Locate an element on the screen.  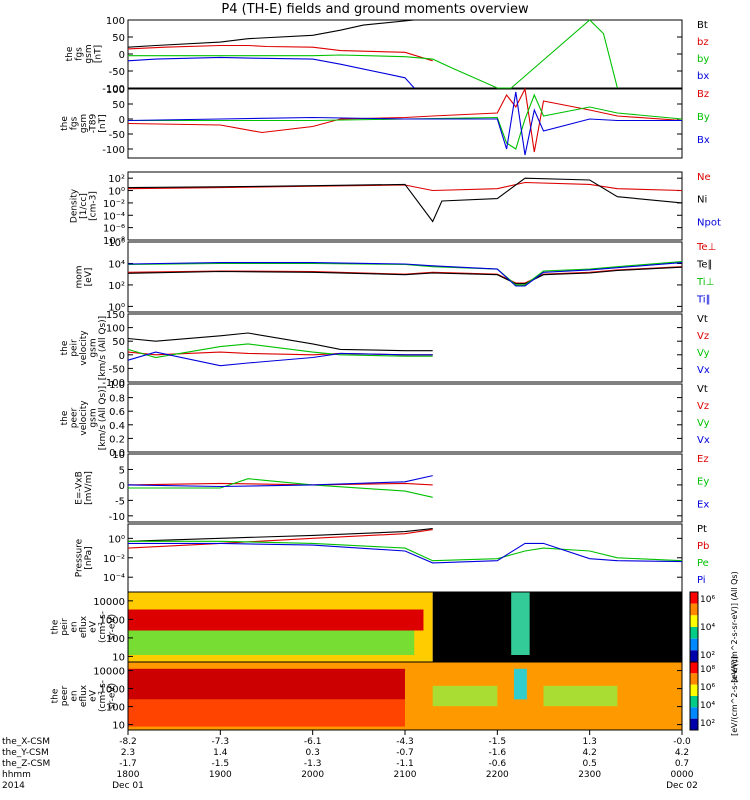
y-tick-label: 10⁻² is located at coordinates (114, 204).